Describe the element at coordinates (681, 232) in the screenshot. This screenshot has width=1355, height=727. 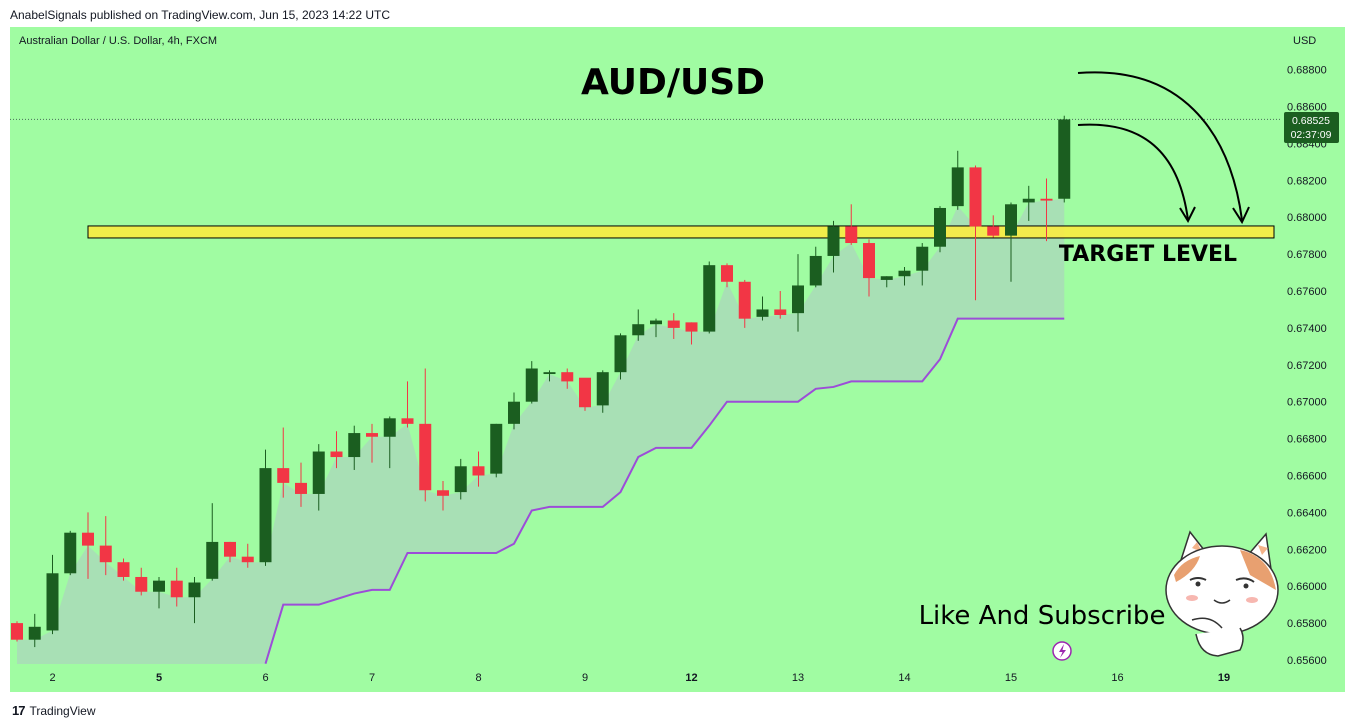
I see `target-level-zone` at that location.